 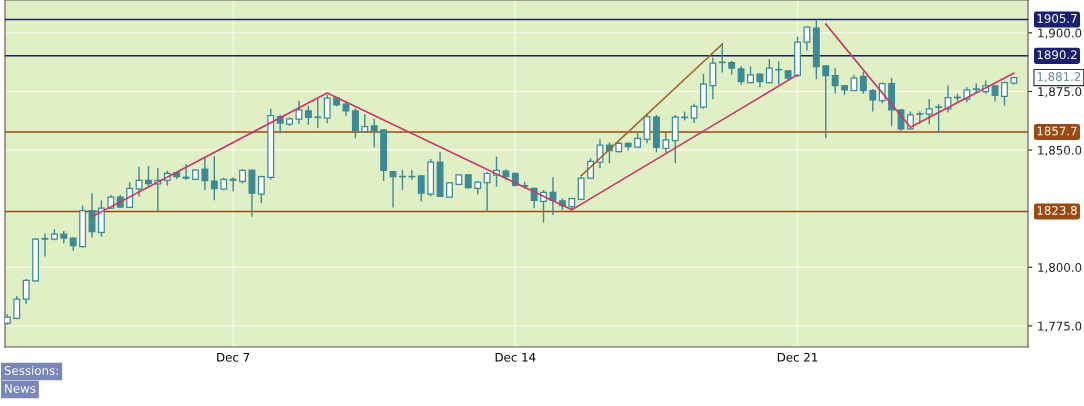 I want to click on ref-line-label: 1905.7, so click(x=1057, y=18).